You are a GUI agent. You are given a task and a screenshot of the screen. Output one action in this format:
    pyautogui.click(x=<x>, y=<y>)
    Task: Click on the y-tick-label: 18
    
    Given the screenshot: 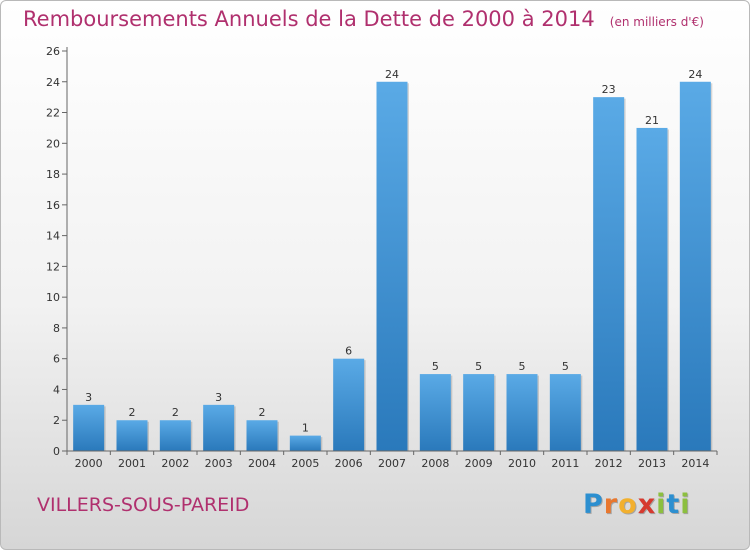 What is the action you would take?
    pyautogui.click(x=53, y=174)
    